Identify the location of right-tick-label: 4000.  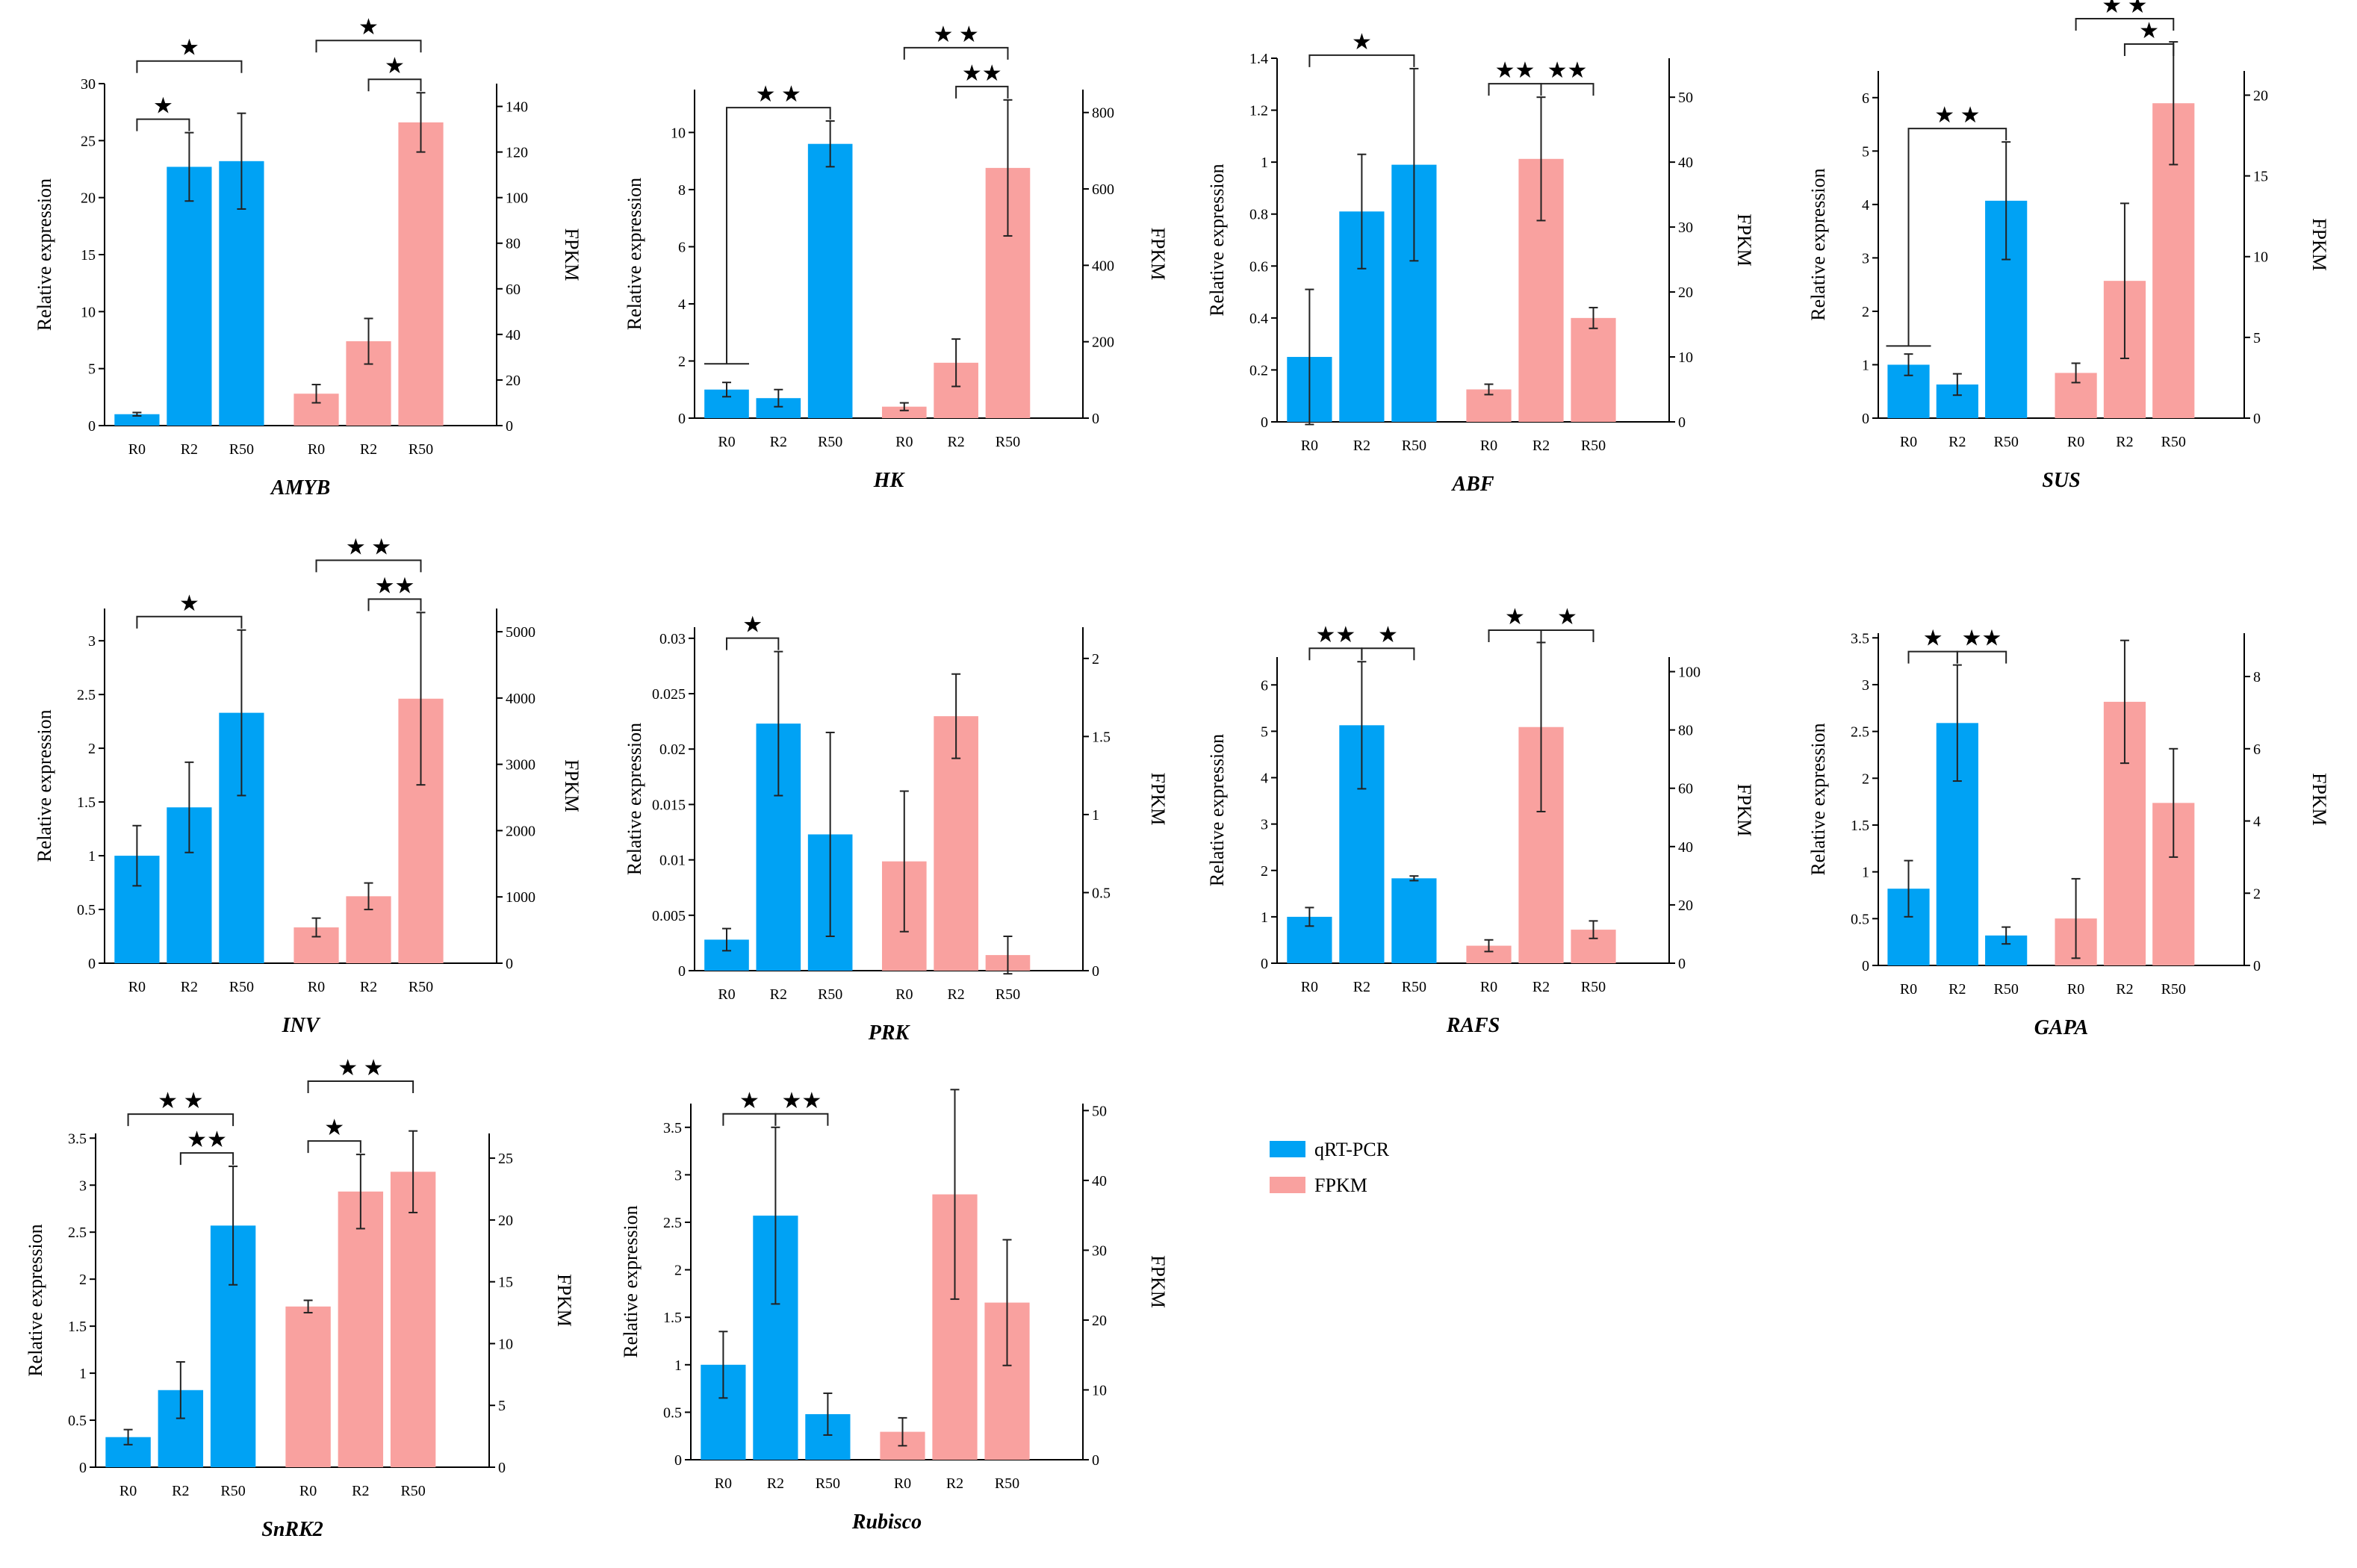
(520, 699).